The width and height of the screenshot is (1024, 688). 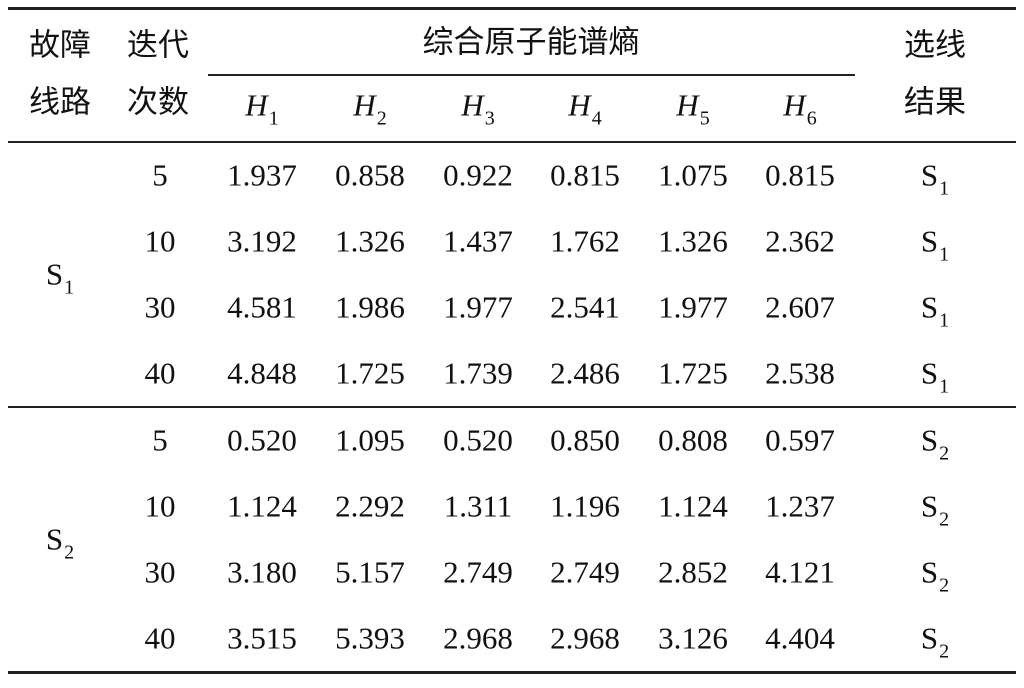 I want to click on entropy-rule, so click(x=531, y=75).